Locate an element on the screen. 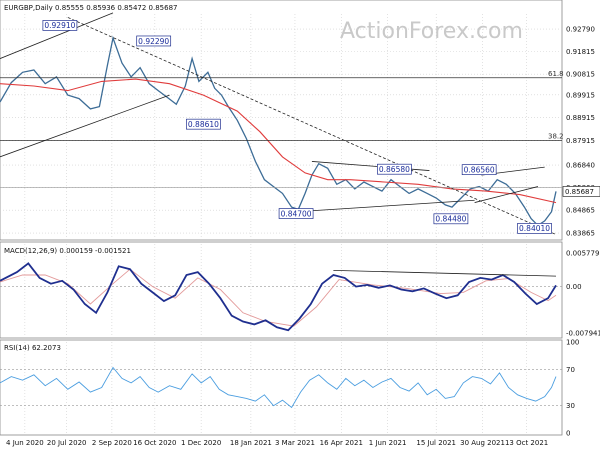 The image size is (600, 454). triangle-upper-line is located at coordinates (370, 166).